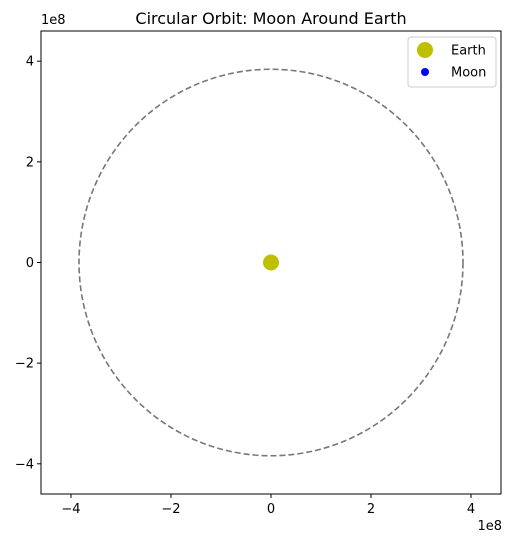  I want to click on point-earth, so click(271, 262).